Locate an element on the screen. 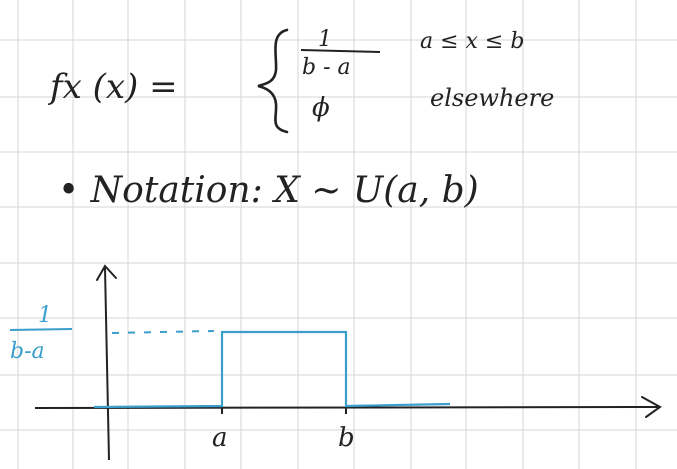 The width and height of the screenshot is (677, 469). case1-fraction-bar is located at coordinates (340, 51).